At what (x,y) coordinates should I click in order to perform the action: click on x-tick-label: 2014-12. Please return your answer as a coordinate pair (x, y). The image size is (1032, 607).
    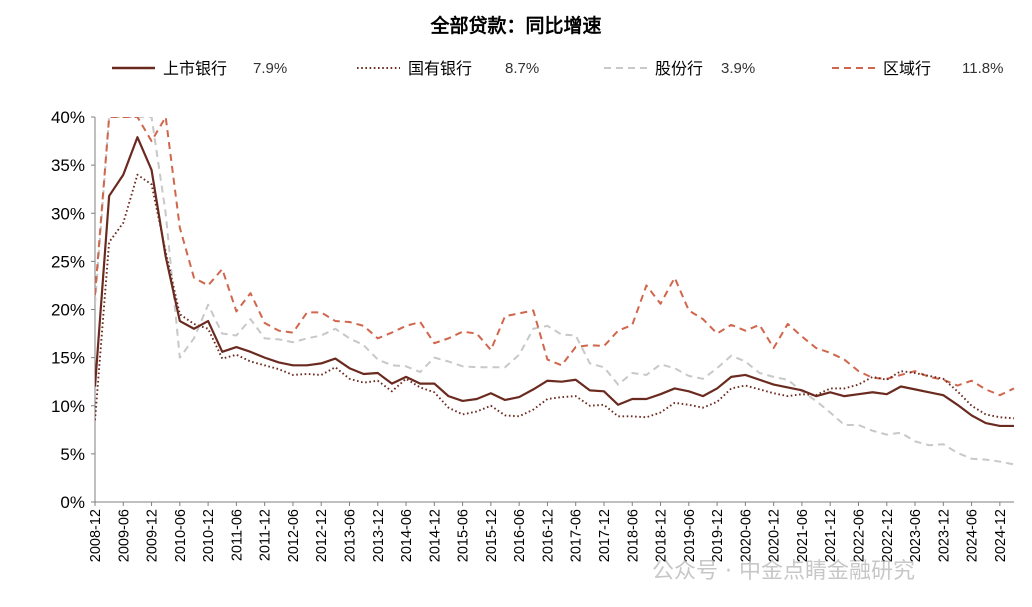
    Looking at the image, I should click on (435, 535).